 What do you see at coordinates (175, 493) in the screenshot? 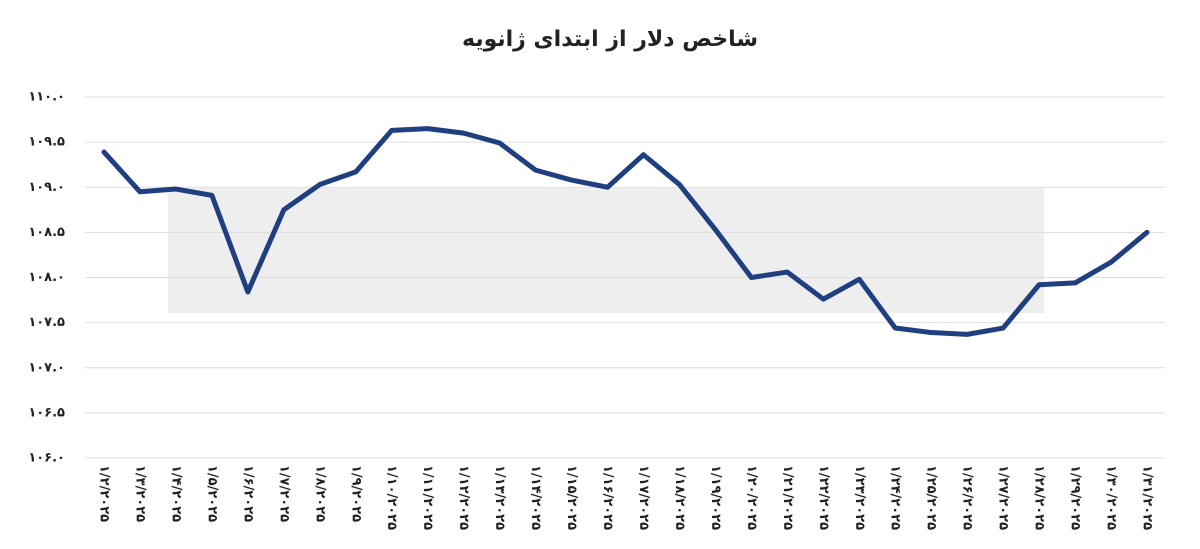
I see `x-tick-label: ۱/۴/۲۰۲۵` at bounding box center [175, 493].